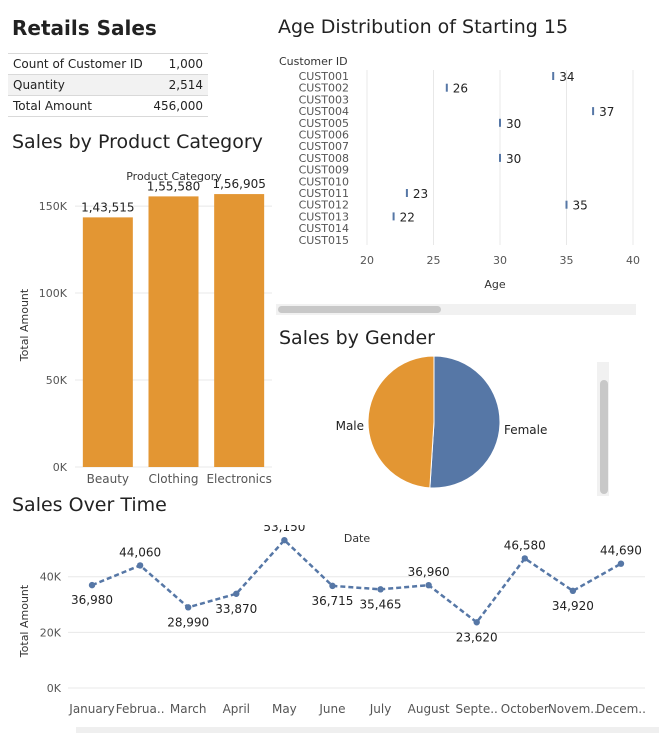  Describe the element at coordinates (429, 572) in the screenshot. I see `time-data-label: 36,960` at that location.